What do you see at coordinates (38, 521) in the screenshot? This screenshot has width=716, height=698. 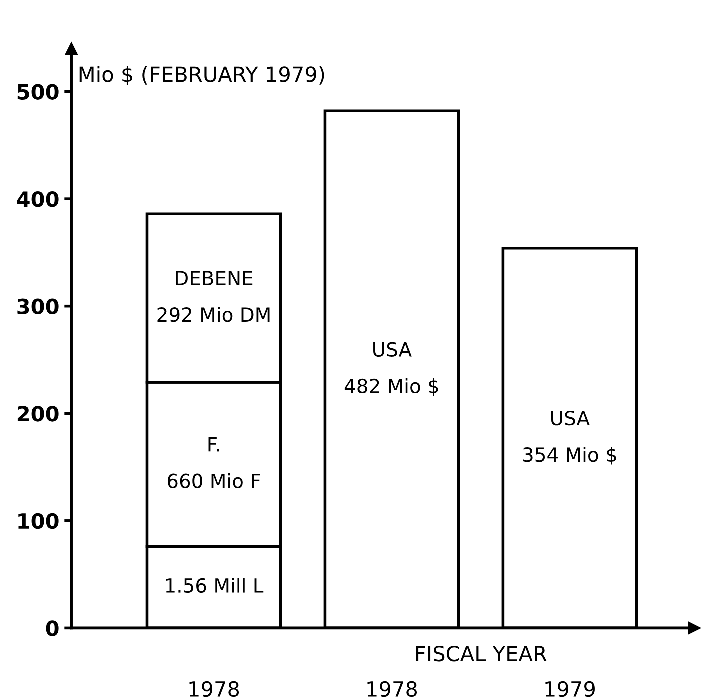 I see `y-tick-label: 100` at bounding box center [38, 521].